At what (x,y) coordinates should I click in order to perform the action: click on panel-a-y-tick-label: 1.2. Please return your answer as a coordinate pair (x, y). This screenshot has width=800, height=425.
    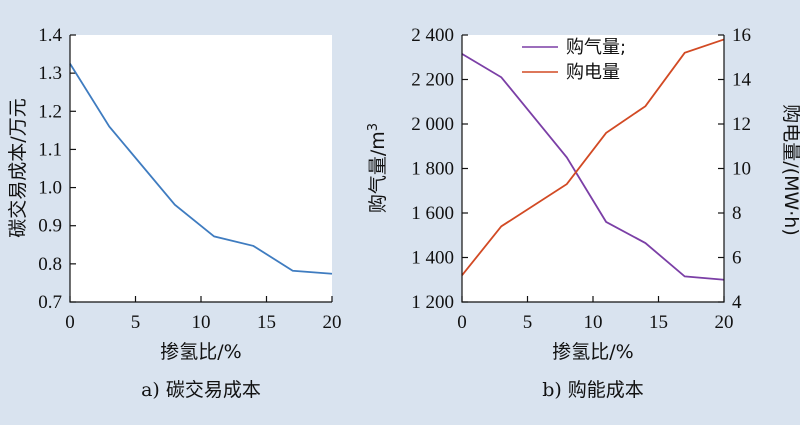
    Looking at the image, I should click on (50, 111).